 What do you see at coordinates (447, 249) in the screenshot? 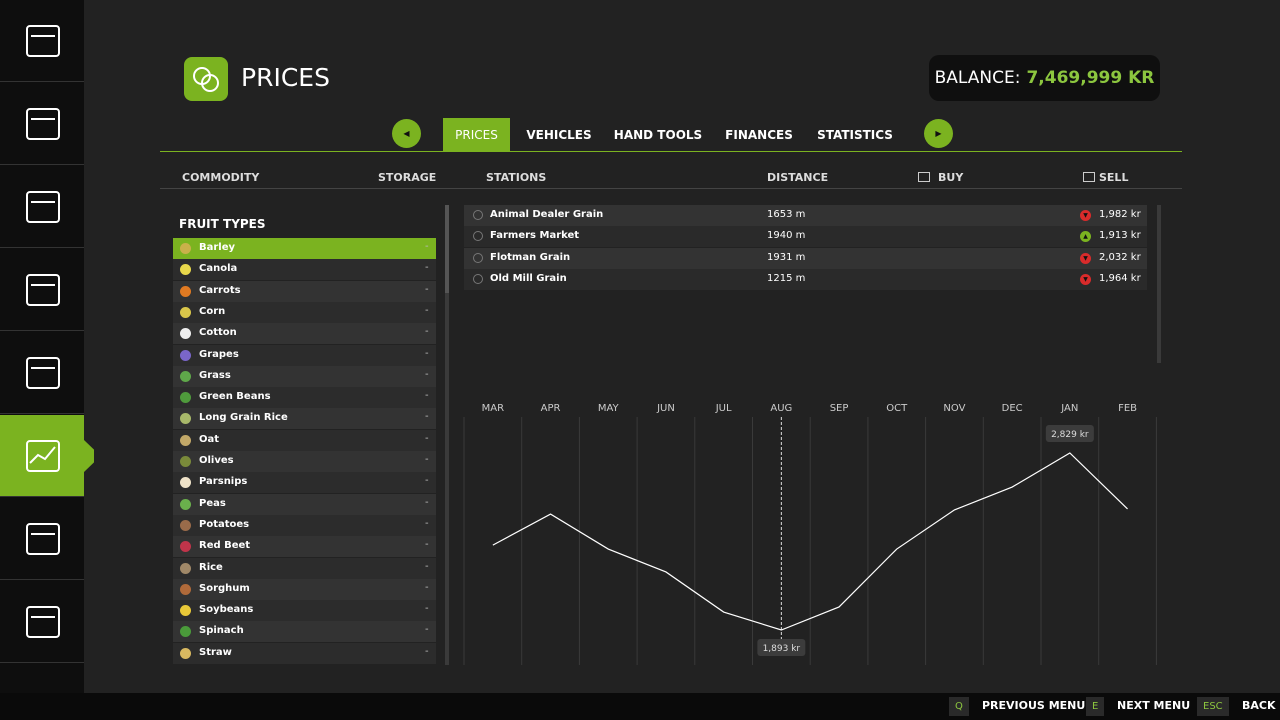
I see `scroll-thumb` at bounding box center [447, 249].